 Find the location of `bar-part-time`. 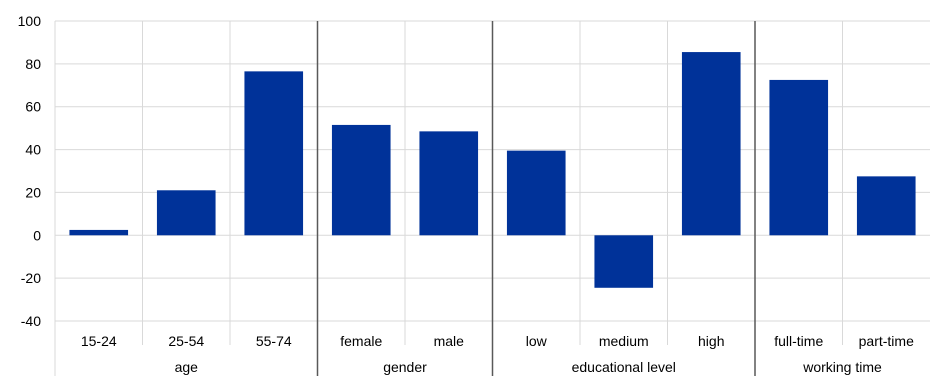

bar-part-time is located at coordinates (886, 206).